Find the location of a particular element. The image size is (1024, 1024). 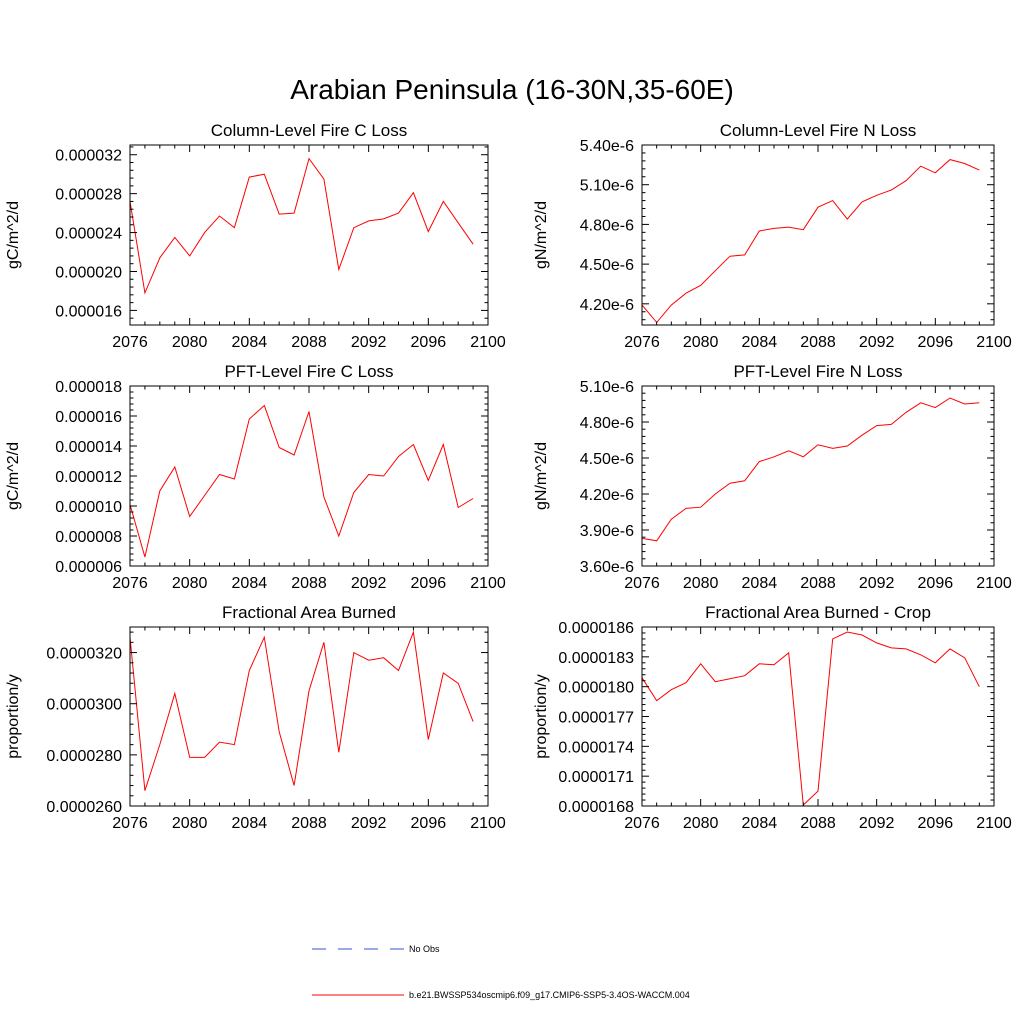

y-tick-label: 0.000012 is located at coordinates (88, 477).